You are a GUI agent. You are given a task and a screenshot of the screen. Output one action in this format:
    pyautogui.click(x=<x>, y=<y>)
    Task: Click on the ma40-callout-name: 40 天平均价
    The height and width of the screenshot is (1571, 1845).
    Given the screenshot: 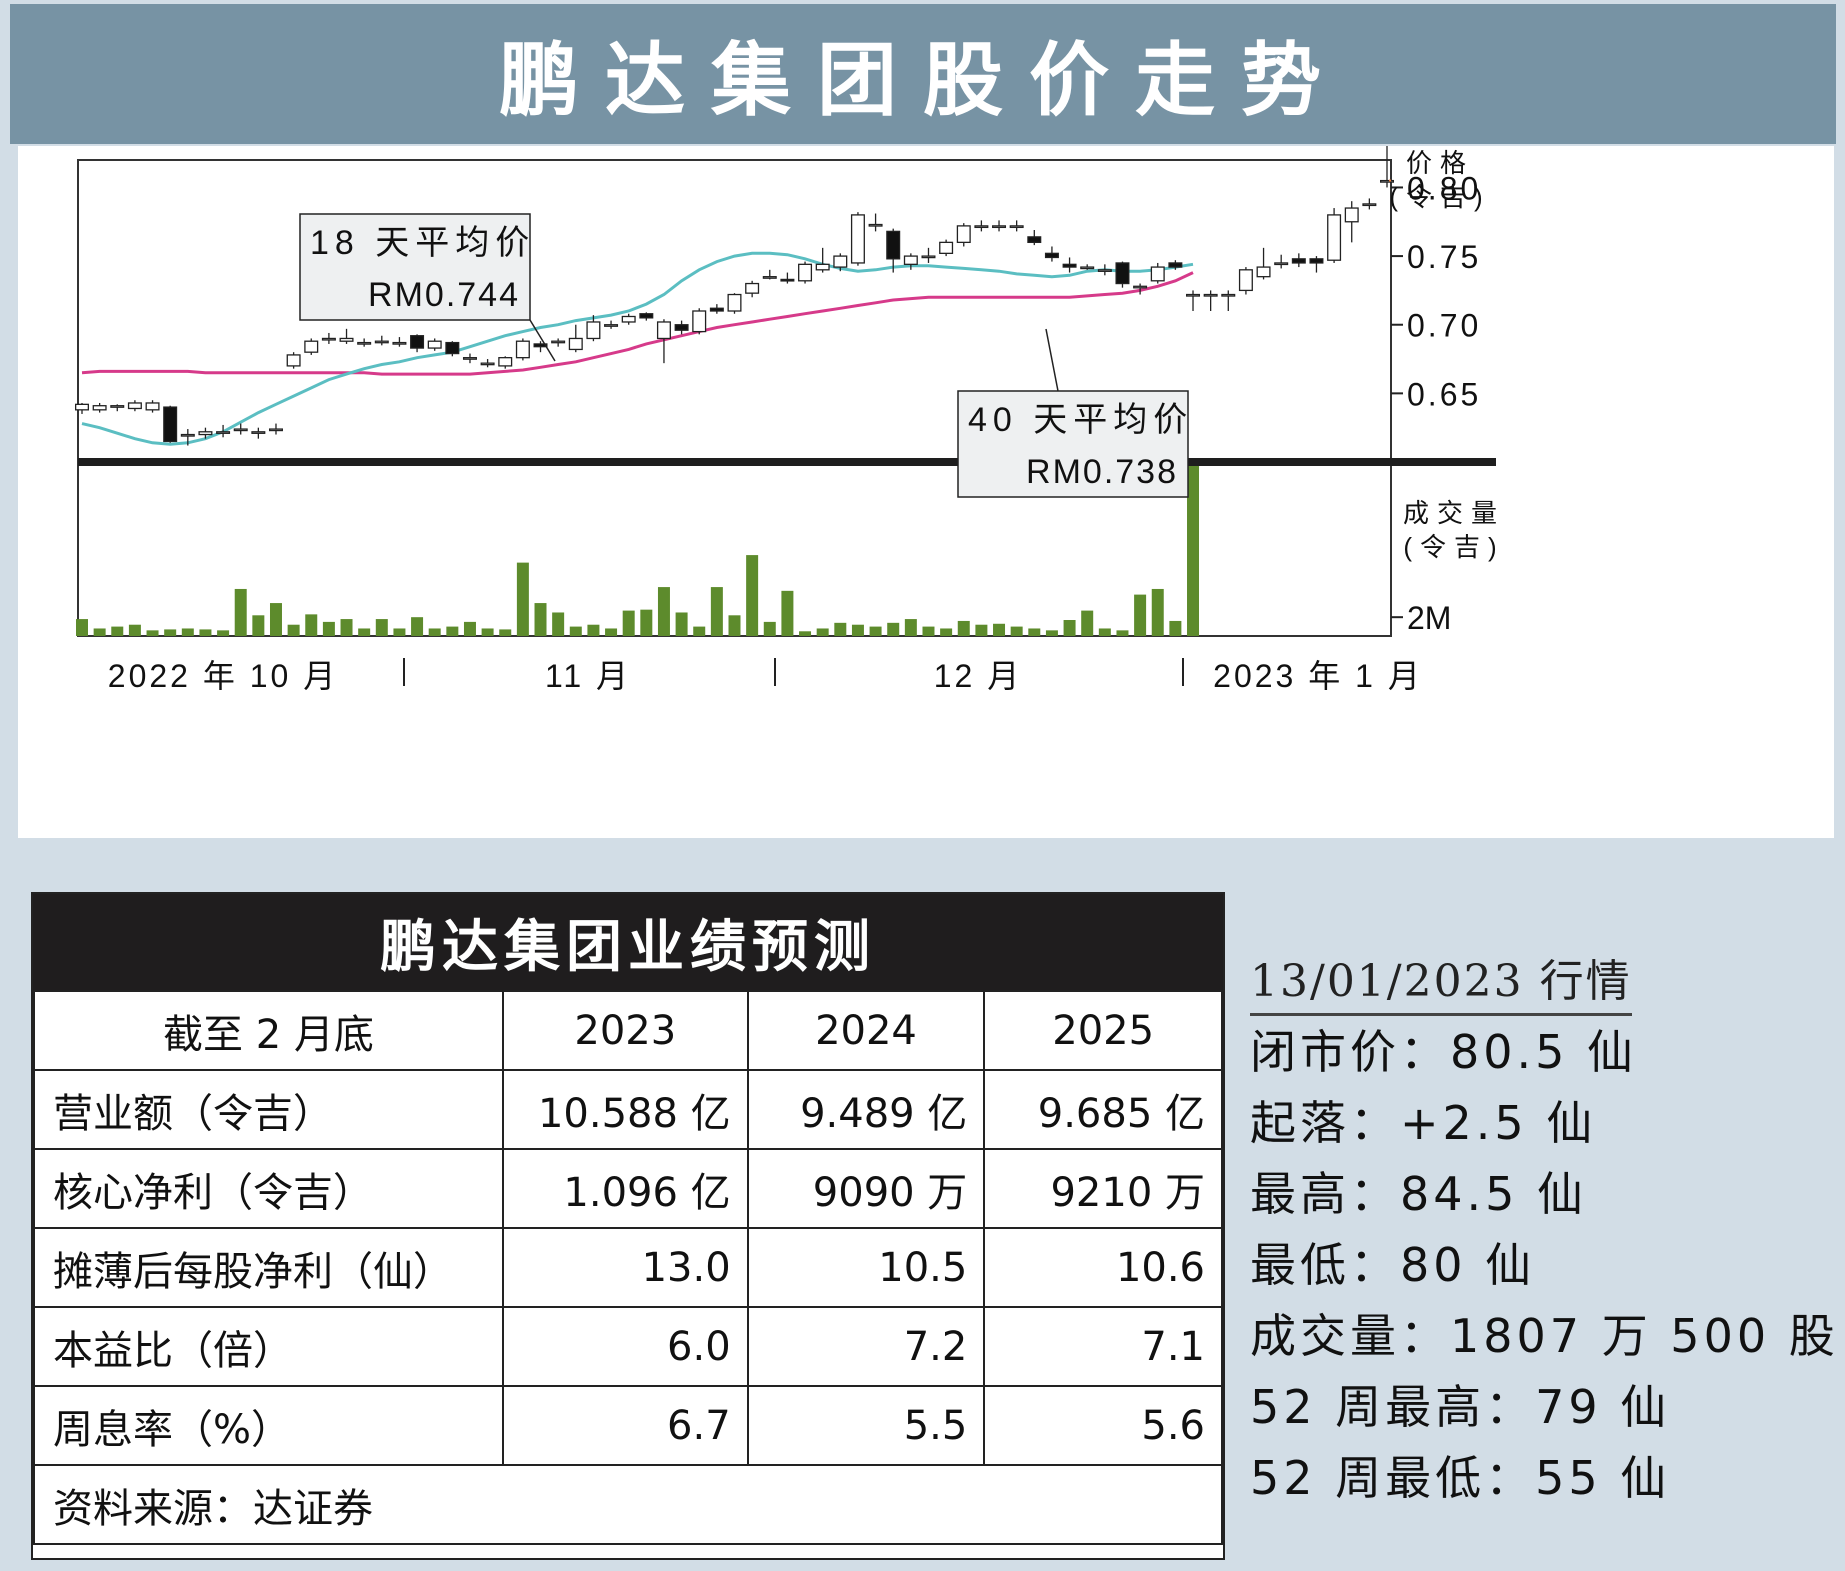 What is the action you would take?
    pyautogui.click(x=1080, y=420)
    